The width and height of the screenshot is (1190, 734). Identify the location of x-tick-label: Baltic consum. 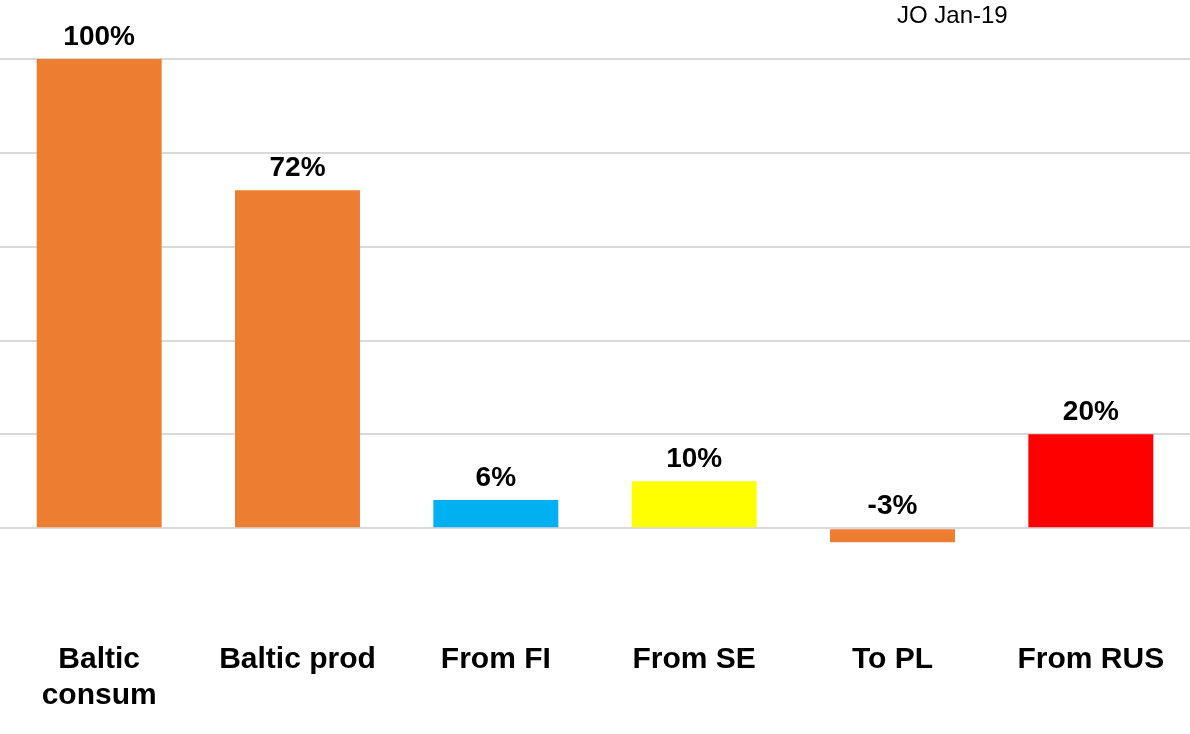
(99, 676).